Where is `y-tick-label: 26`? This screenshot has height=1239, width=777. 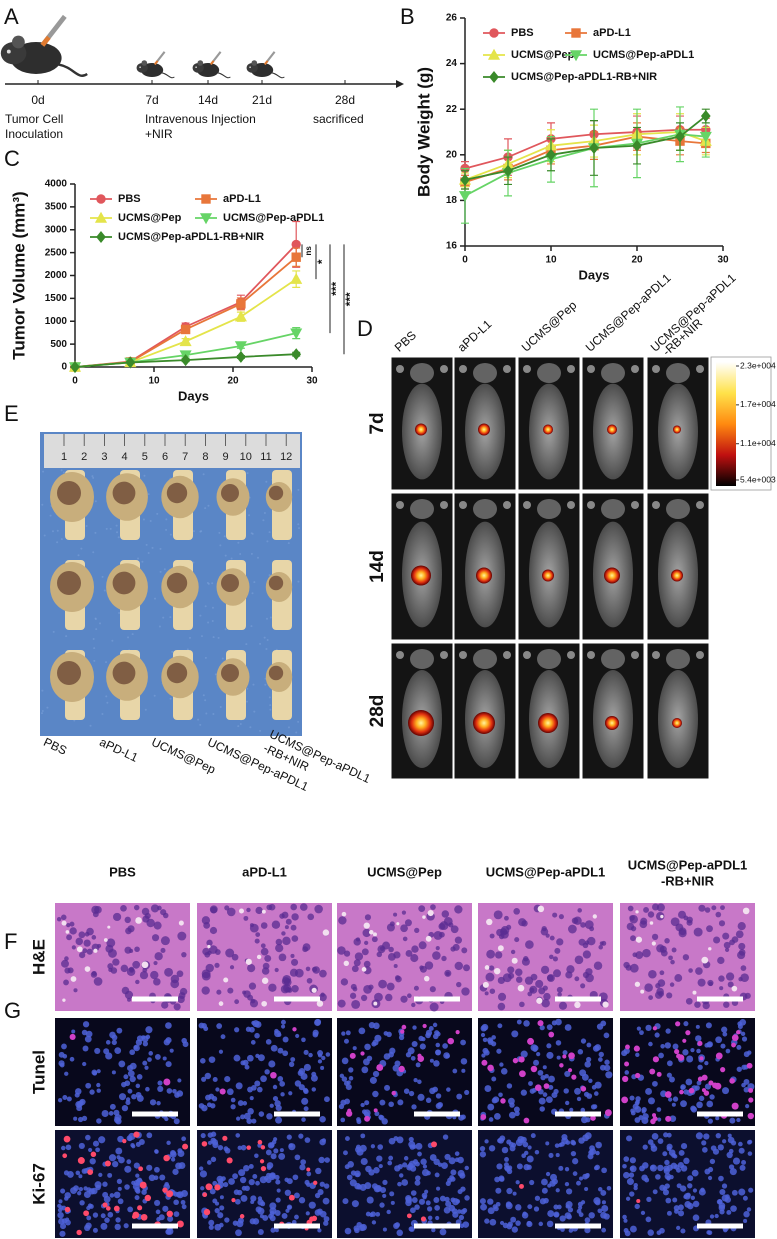
y-tick-label: 26 is located at coordinates (452, 18).